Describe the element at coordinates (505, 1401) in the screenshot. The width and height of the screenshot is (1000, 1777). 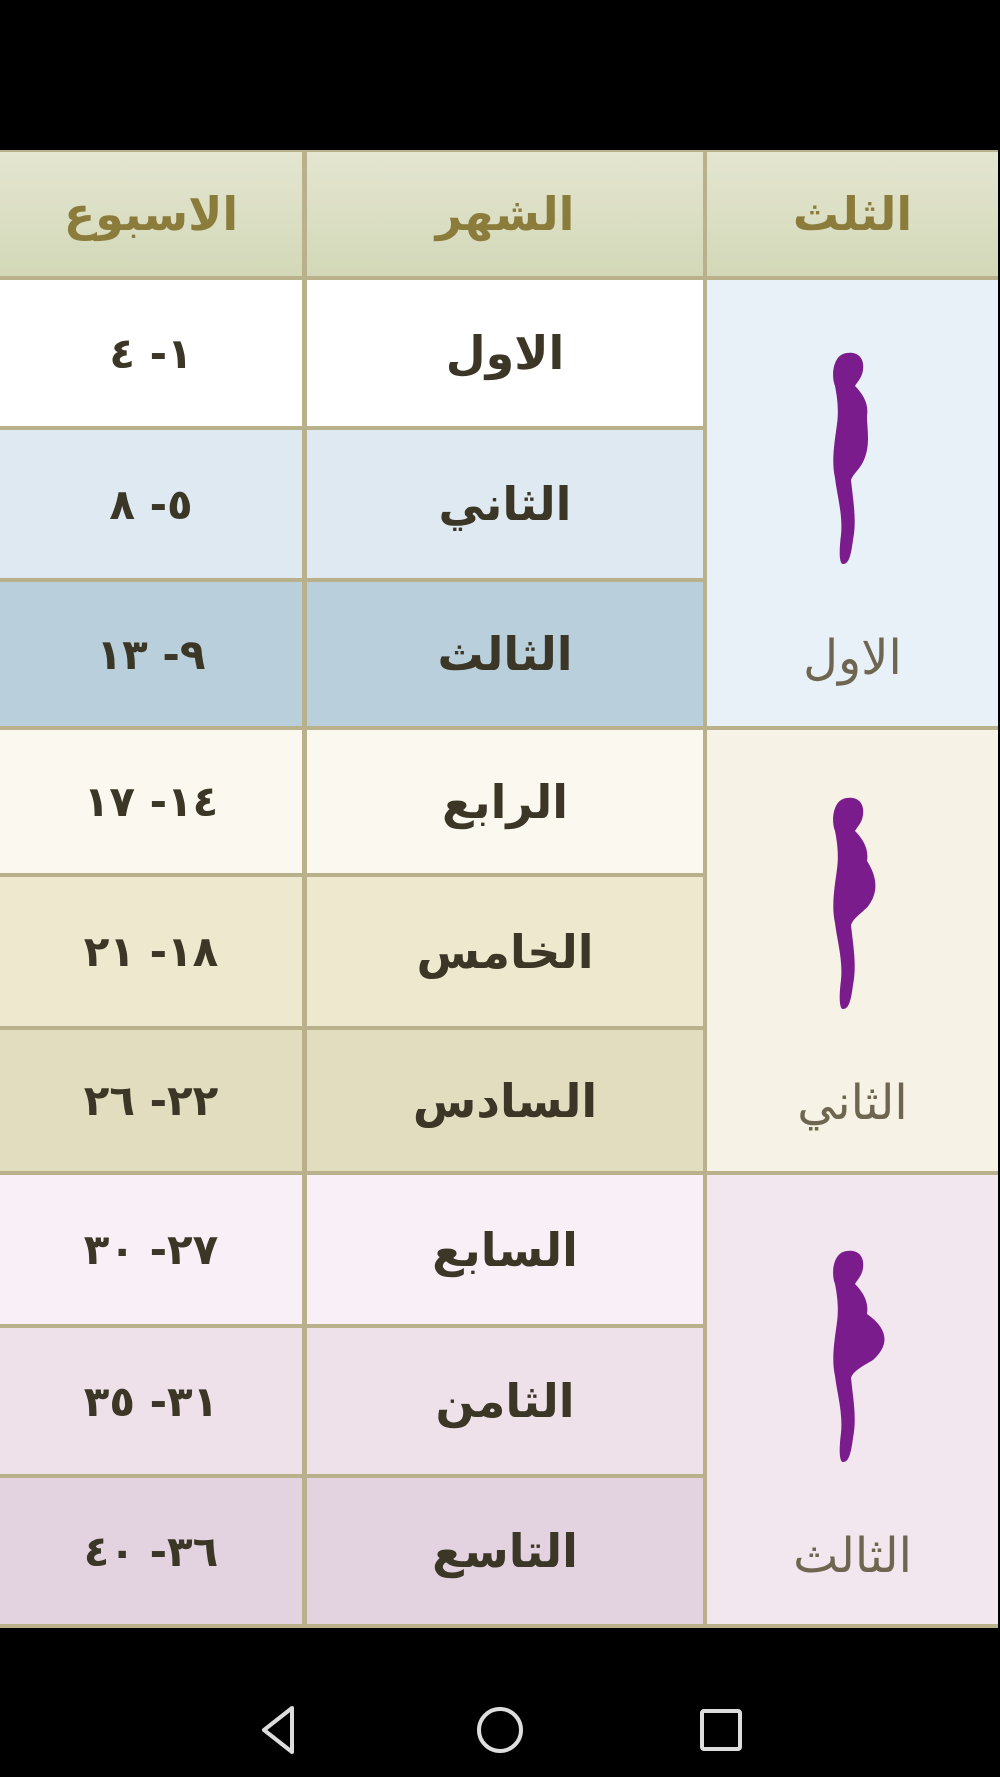
I see `month-cell: الثامن` at that location.